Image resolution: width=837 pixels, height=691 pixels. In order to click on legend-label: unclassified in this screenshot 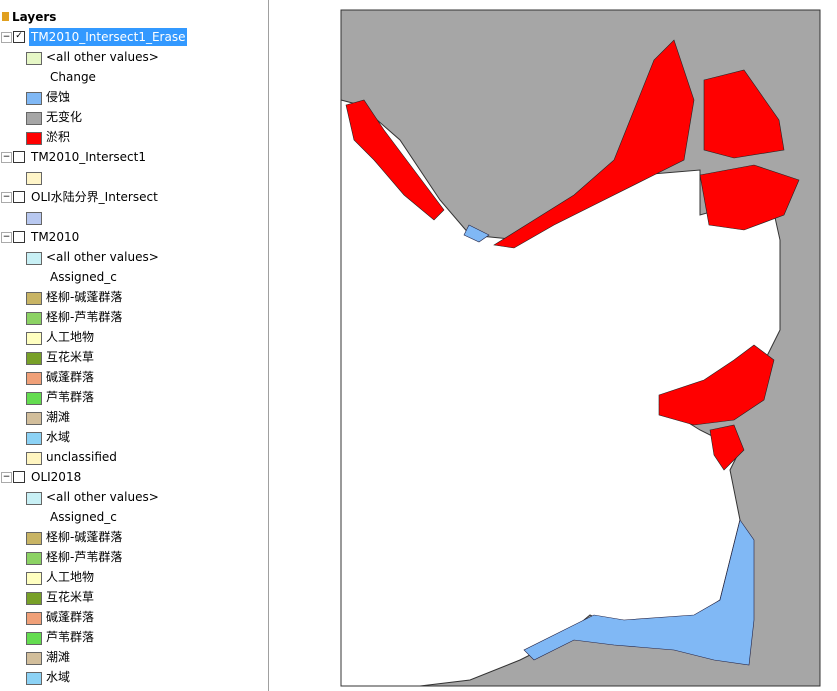, I will do `click(81, 457)`.